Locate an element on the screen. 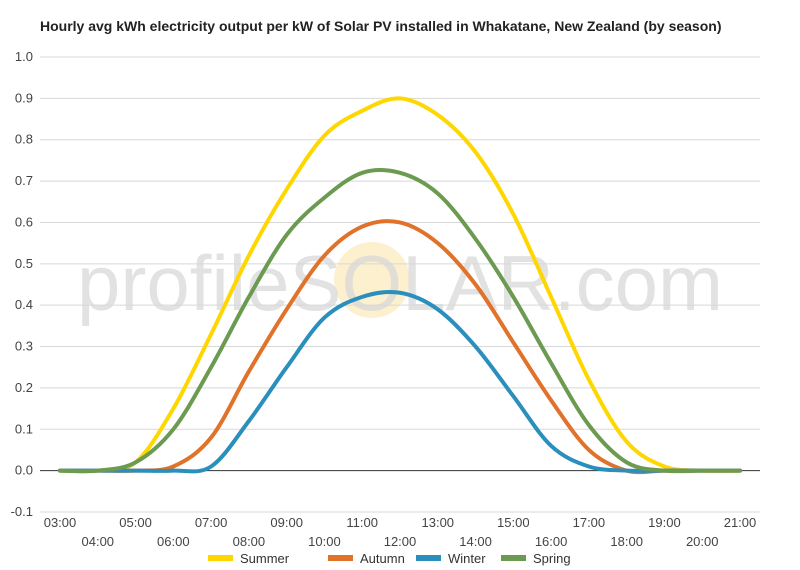  x-tick-label: 12:00 is located at coordinates (400, 541).